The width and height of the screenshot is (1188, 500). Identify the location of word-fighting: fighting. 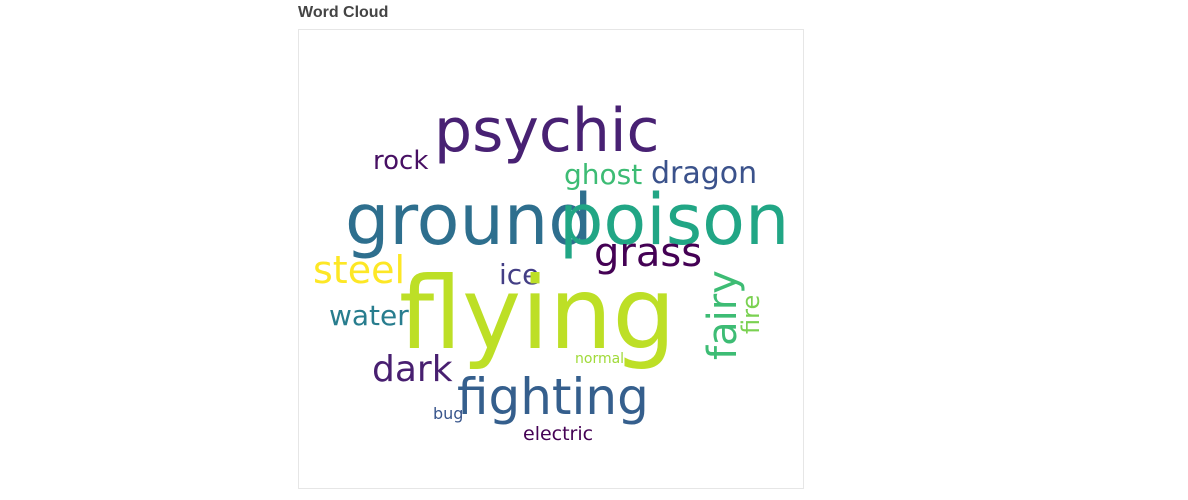
(553, 397).